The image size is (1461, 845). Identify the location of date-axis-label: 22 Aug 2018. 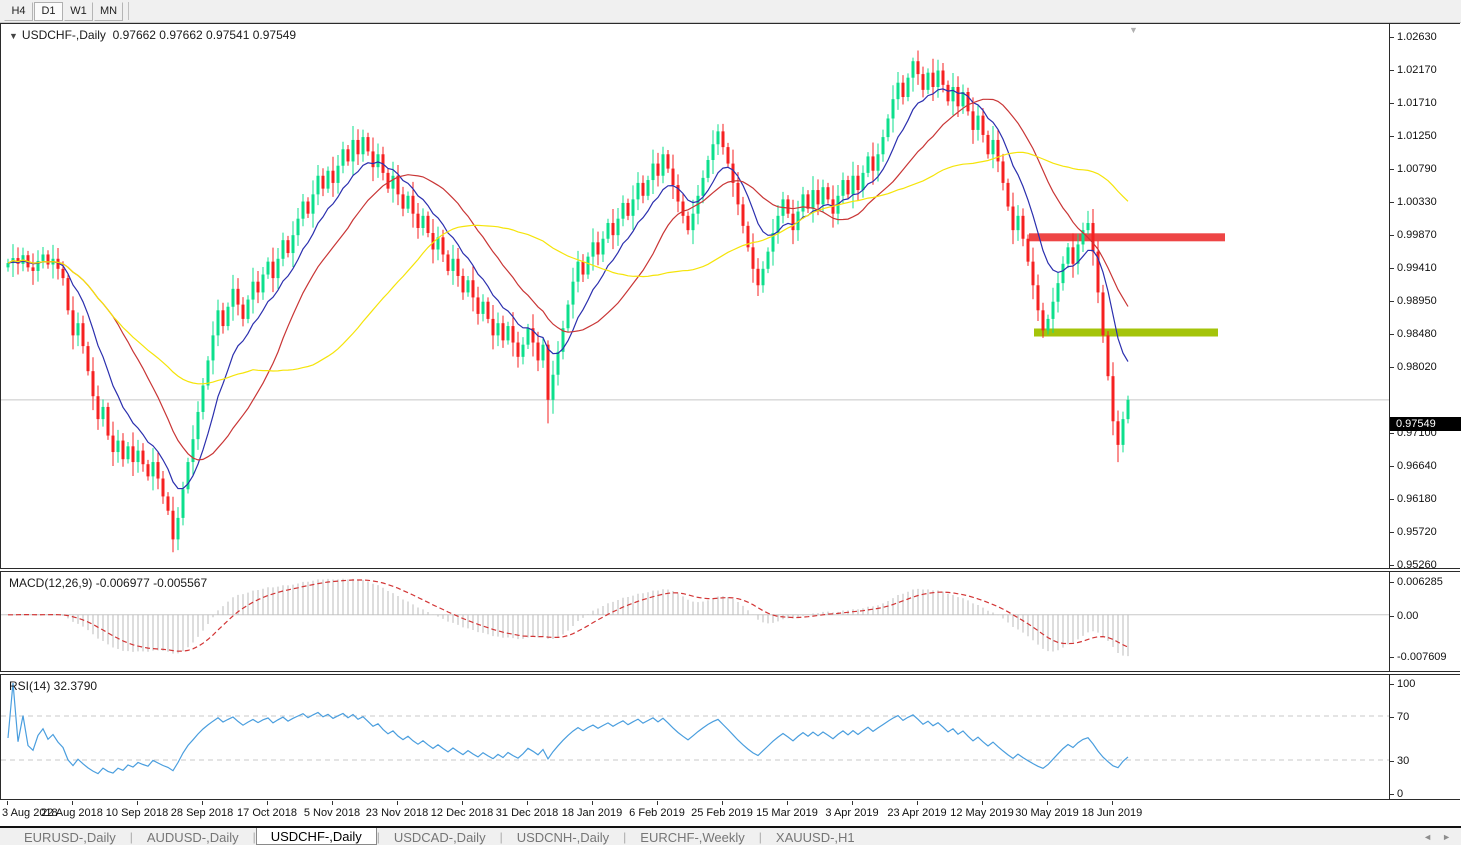
(72, 813).